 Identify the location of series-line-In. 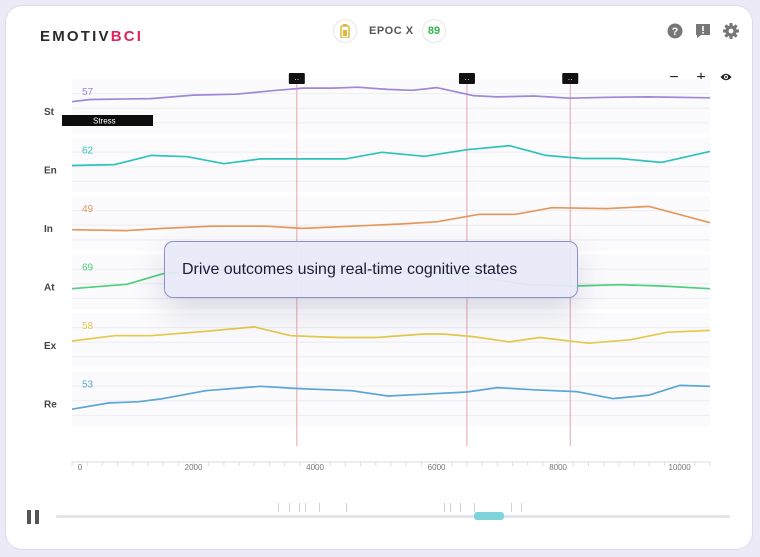
(391, 218).